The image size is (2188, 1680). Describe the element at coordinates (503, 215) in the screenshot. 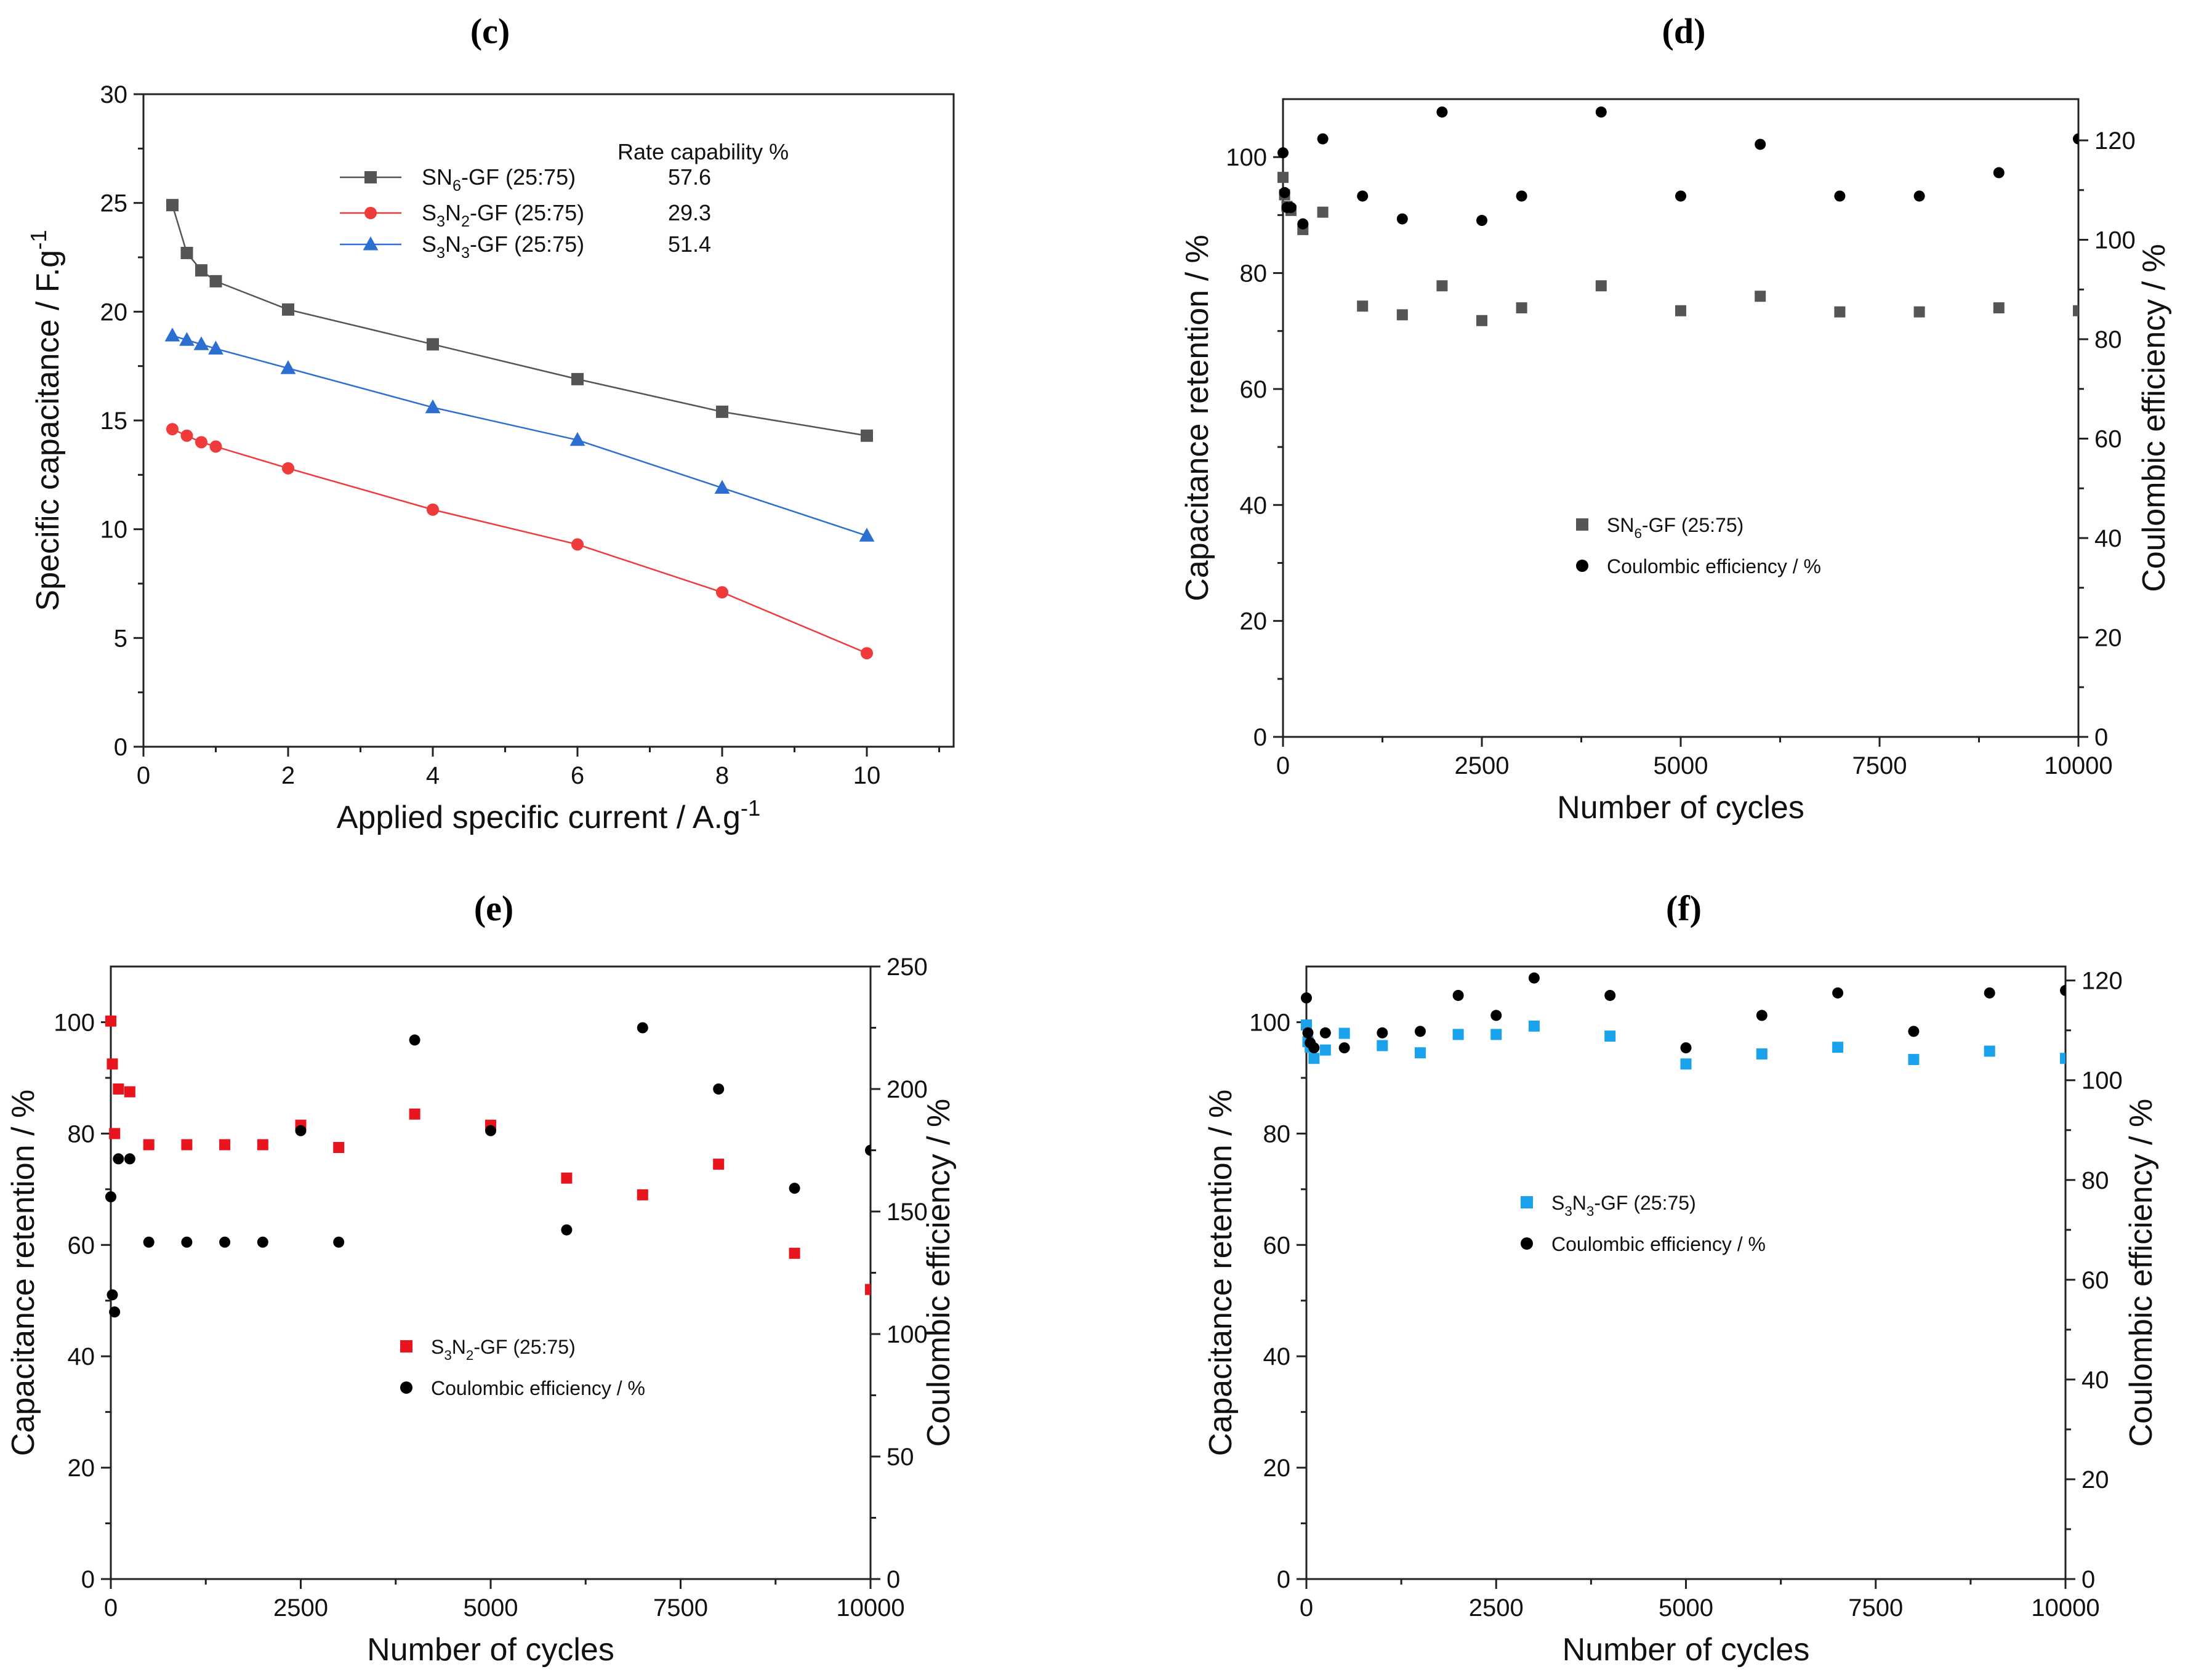

I see `legend-label: S3N2-GF (25:75)` at that location.